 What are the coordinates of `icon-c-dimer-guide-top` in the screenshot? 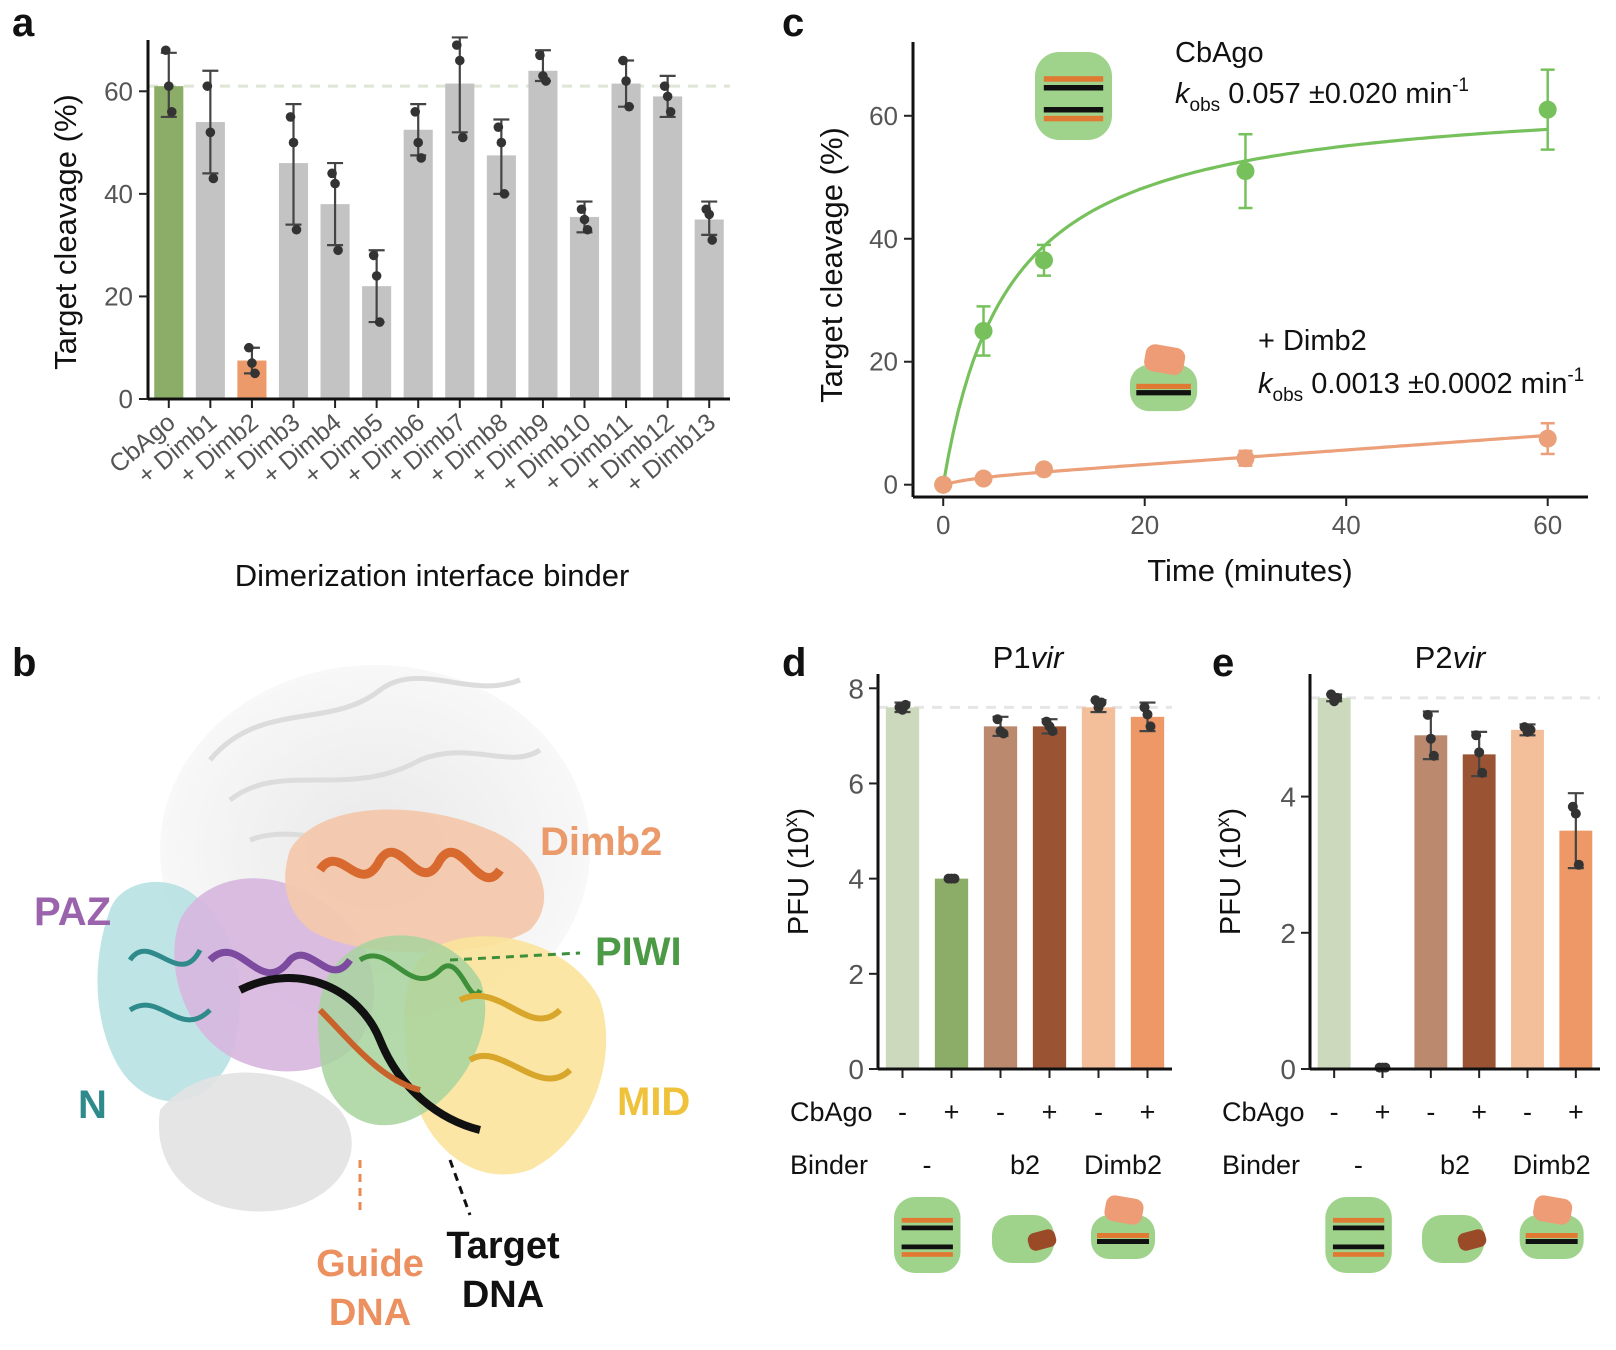 It's located at (1073, 79).